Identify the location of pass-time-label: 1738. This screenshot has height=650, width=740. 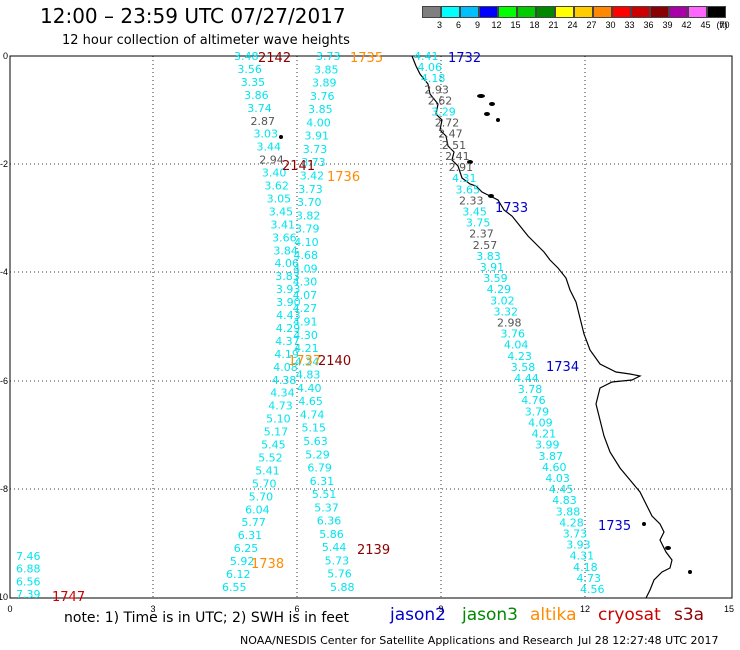
(267, 564).